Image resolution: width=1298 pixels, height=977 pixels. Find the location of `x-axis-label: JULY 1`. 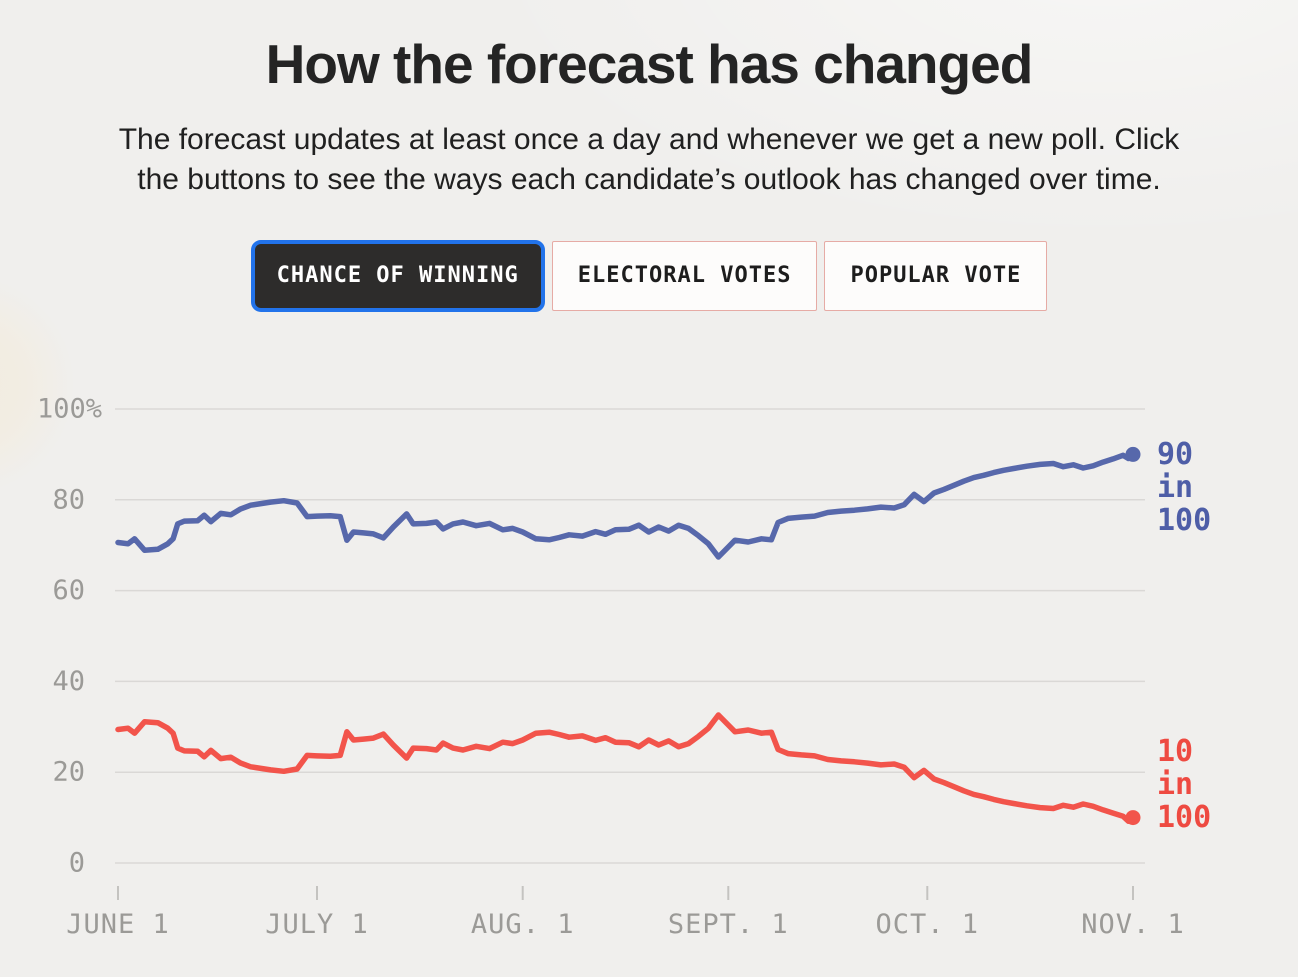

x-axis-label: JULY 1 is located at coordinates (317, 924).